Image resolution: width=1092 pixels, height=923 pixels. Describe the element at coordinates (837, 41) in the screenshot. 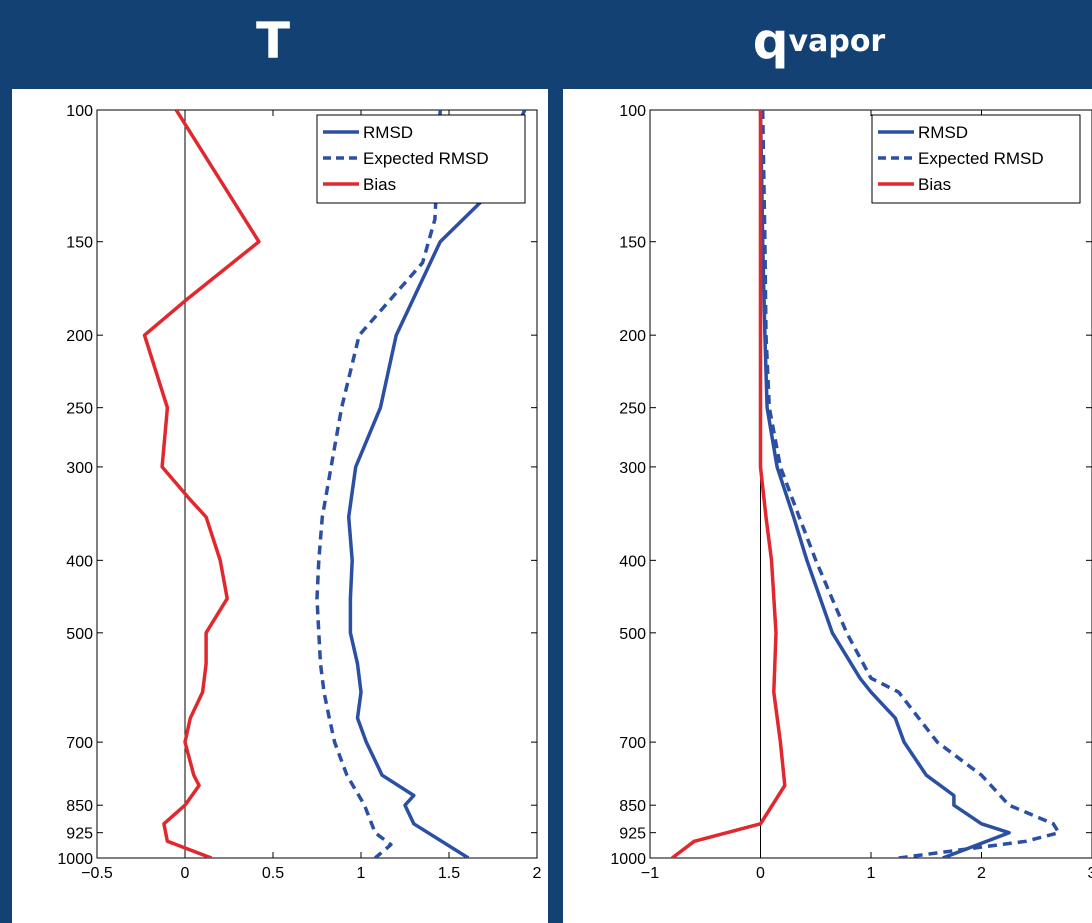

I see `right-title-subscript: vapor` at that location.